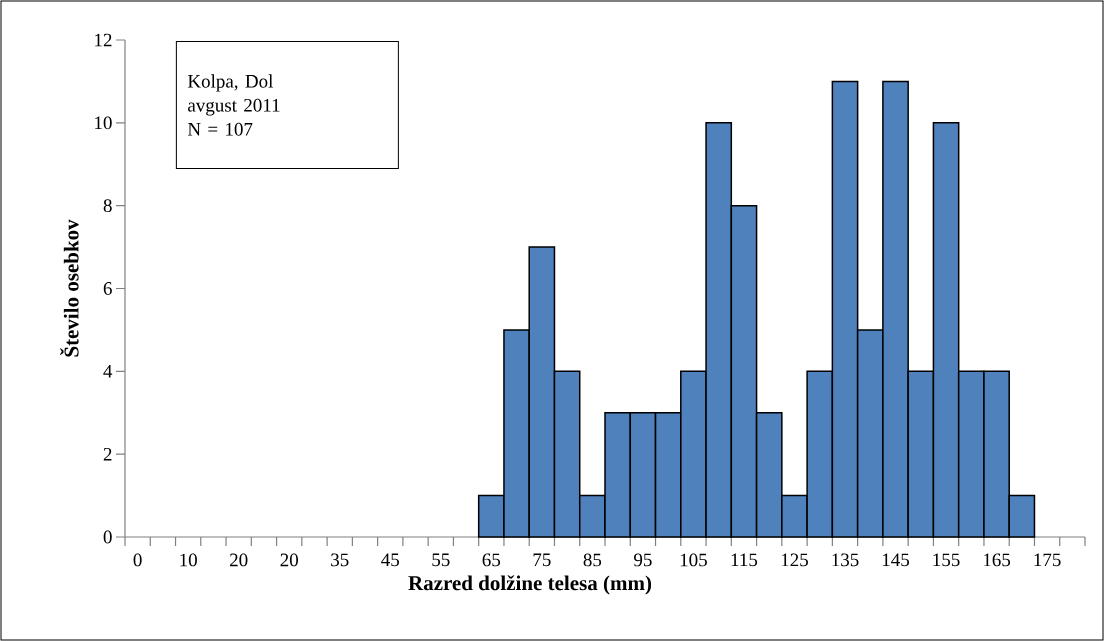  What do you see at coordinates (441, 560) in the screenshot?
I see `x-tick-label: 55` at bounding box center [441, 560].